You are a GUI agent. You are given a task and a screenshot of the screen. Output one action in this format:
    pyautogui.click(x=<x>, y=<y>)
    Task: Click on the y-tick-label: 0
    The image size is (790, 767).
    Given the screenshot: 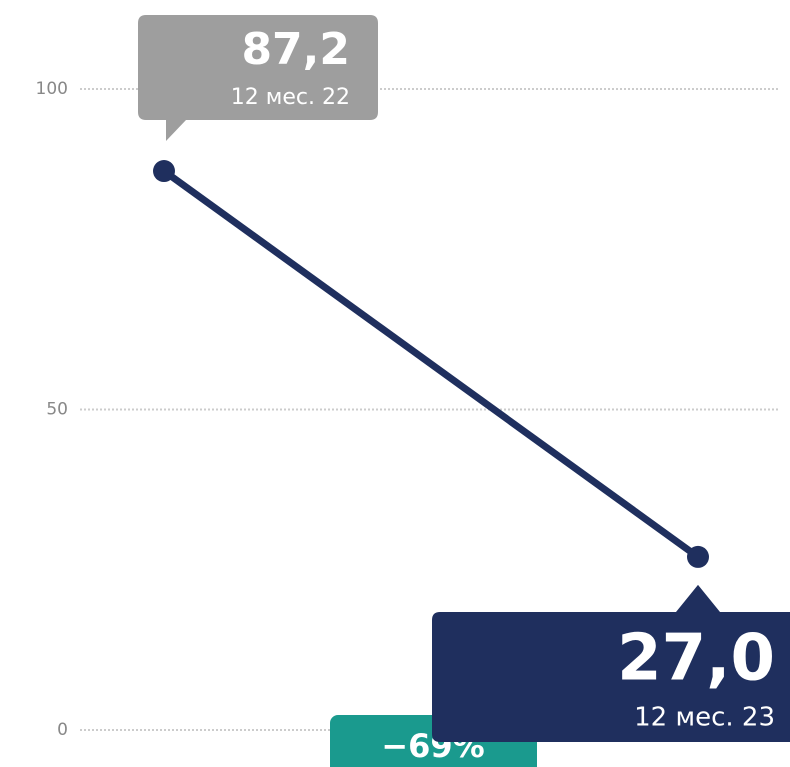 What is the action you would take?
    pyautogui.click(x=62, y=730)
    